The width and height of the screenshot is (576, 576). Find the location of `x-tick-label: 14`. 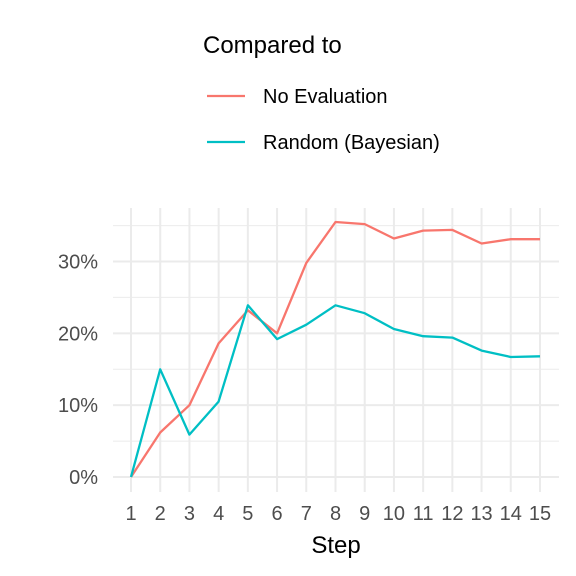

x-tick-label: 14 is located at coordinates (511, 514).